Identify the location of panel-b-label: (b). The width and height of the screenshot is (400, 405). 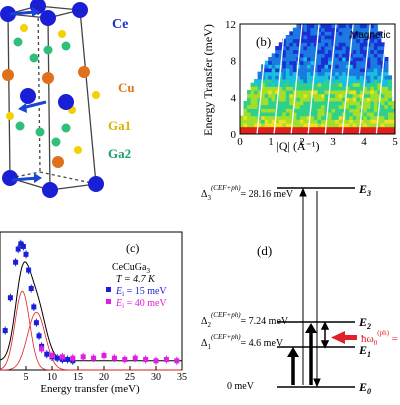
(263, 41).